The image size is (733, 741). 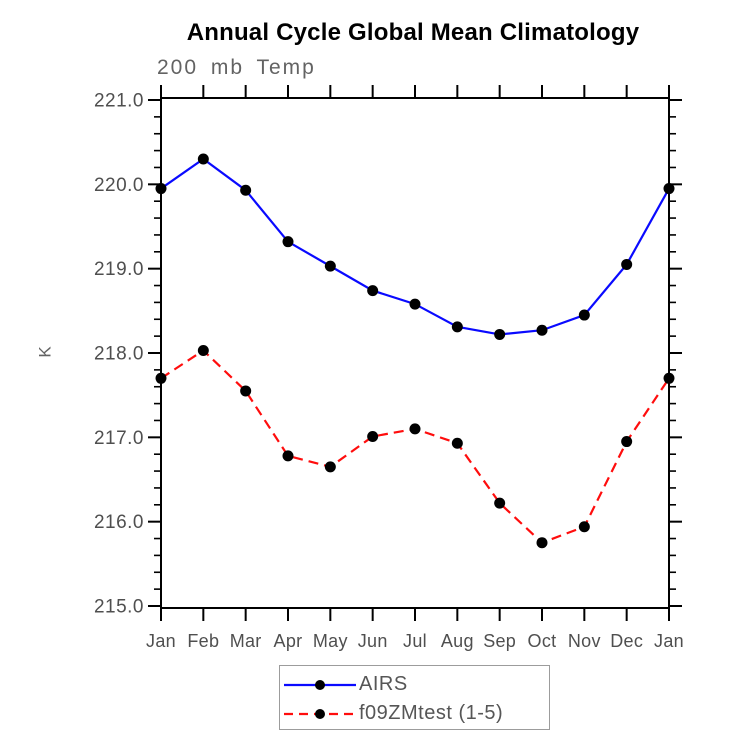 What do you see at coordinates (413, 32) in the screenshot?
I see `chart-title: Annual Cycle Global Mean Climatology` at bounding box center [413, 32].